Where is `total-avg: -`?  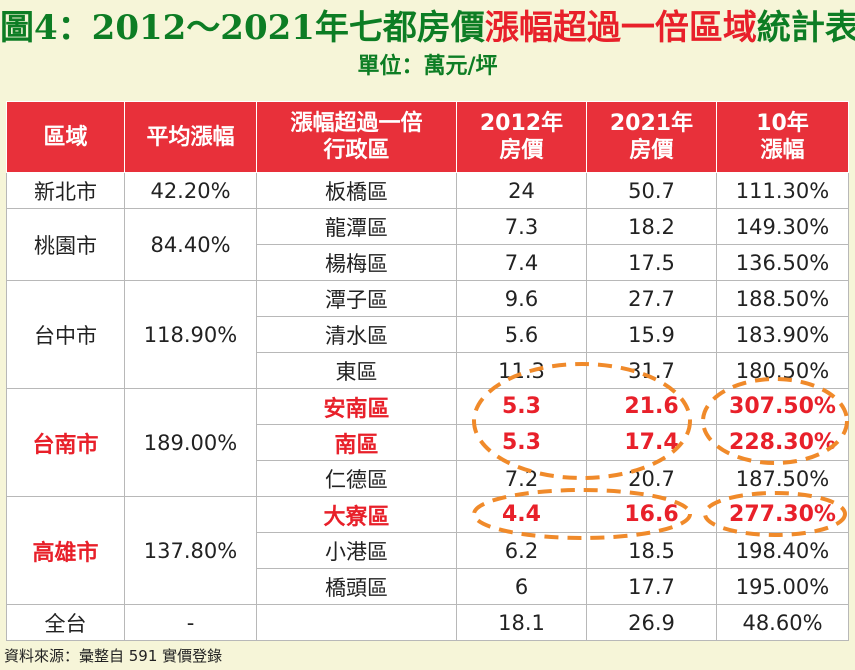 total-avg: - is located at coordinates (190, 622).